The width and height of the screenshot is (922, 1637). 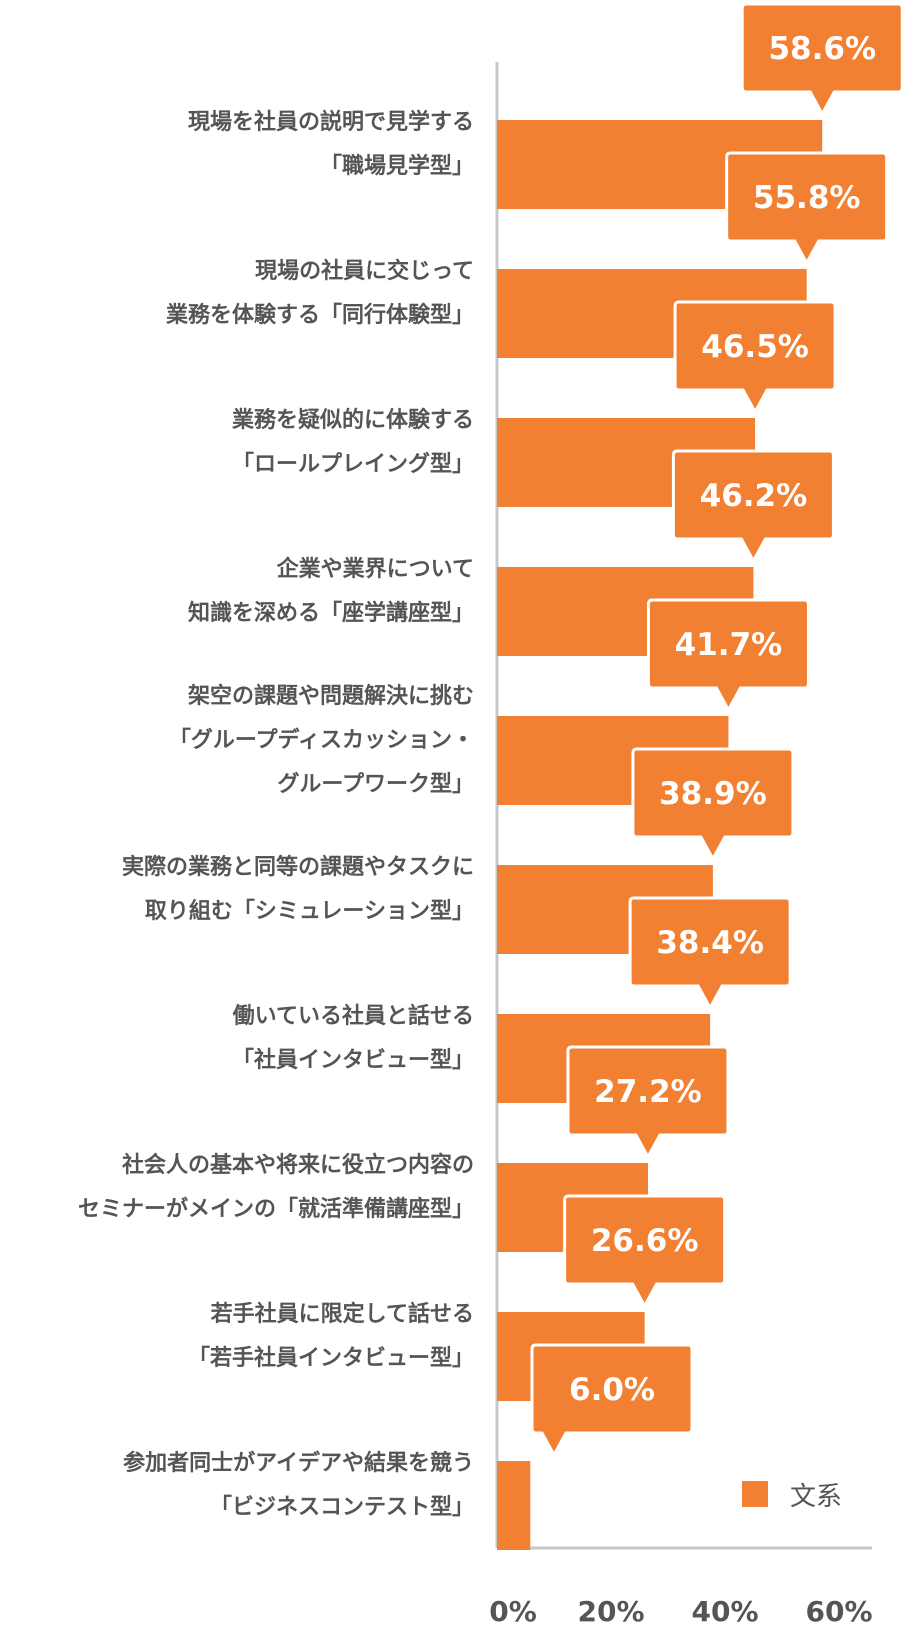 What do you see at coordinates (822, 49) in the screenshot?
I see `data-label: 58.6%` at bounding box center [822, 49].